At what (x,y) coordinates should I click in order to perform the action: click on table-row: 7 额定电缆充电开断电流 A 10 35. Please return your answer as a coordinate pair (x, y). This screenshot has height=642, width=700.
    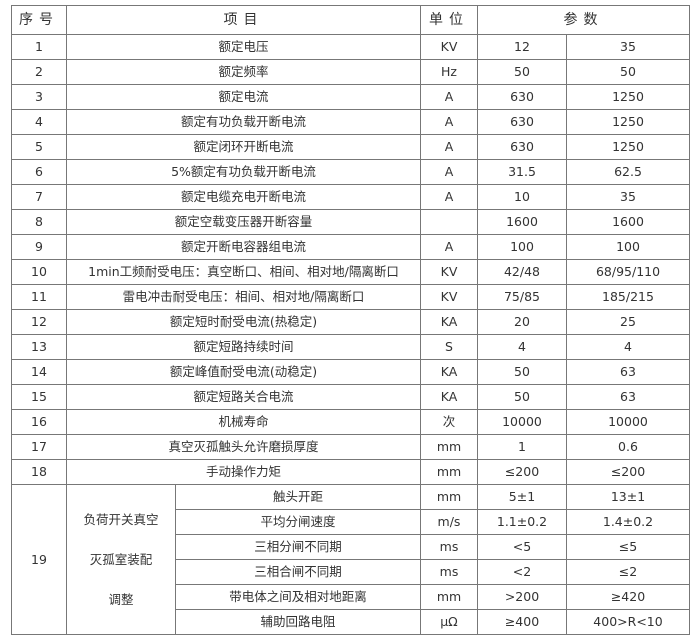
    Looking at the image, I should click on (350, 197).